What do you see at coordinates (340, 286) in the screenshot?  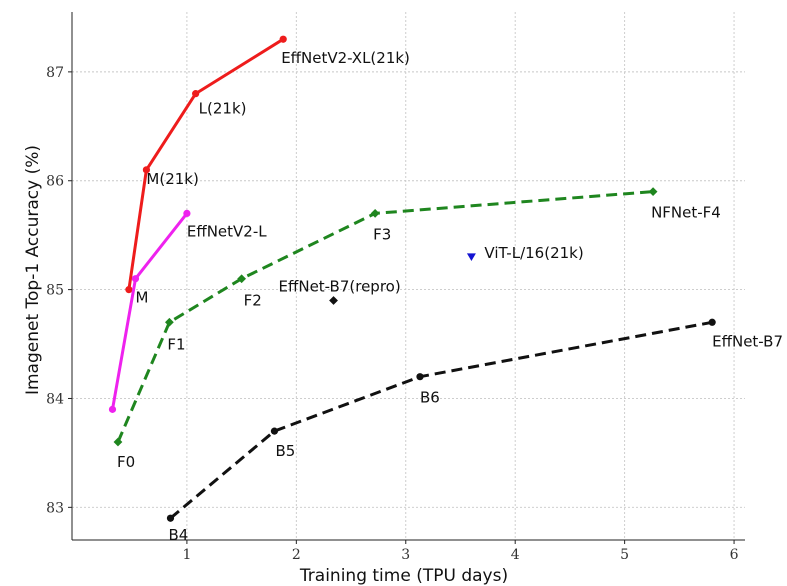 I see `point-label: EffNet-B7(repro)` at bounding box center [340, 286].